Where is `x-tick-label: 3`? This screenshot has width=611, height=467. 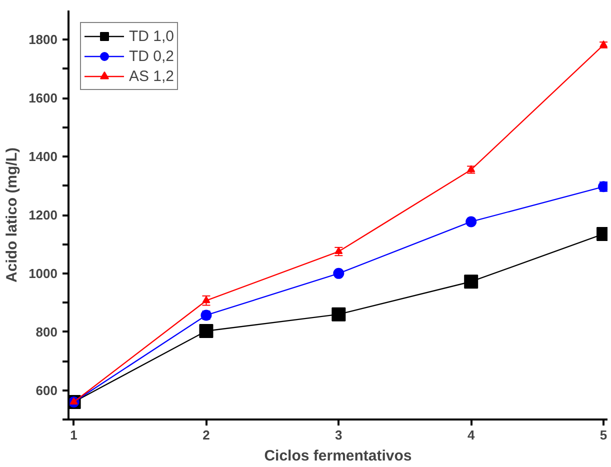 x-tick-label: 3 is located at coordinates (338, 435).